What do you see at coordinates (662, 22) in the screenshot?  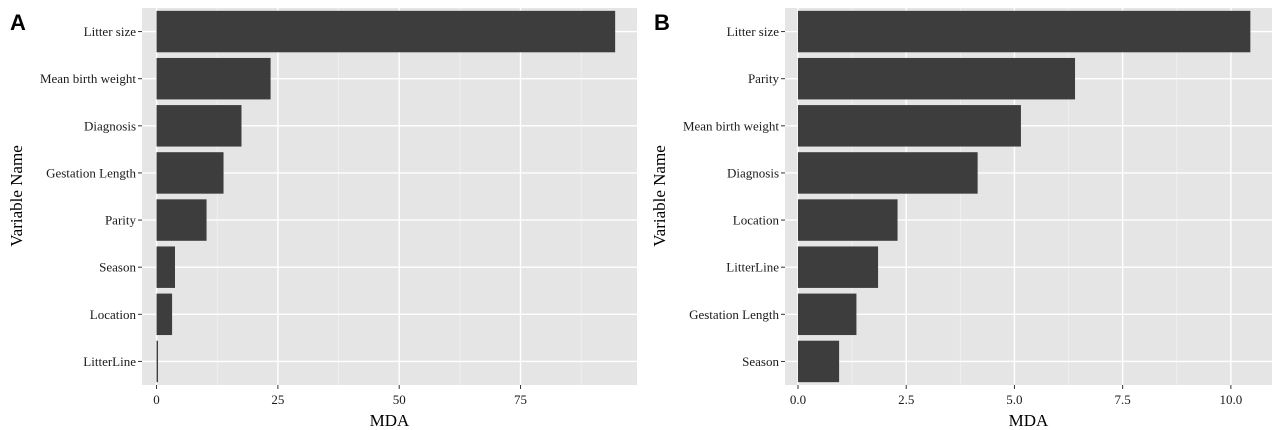 I see `panel-label-b: B` at bounding box center [662, 22].